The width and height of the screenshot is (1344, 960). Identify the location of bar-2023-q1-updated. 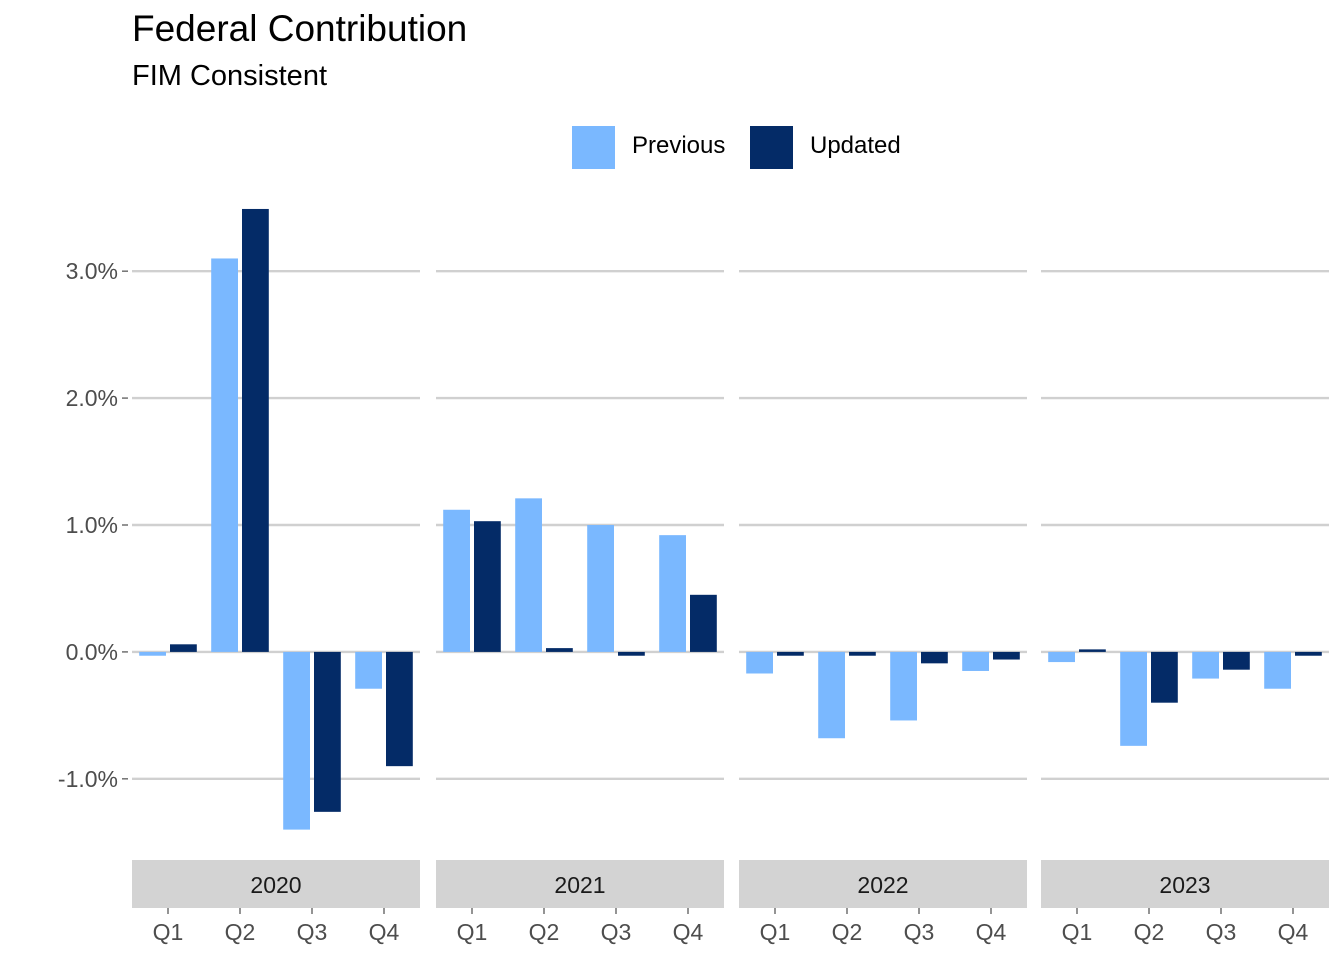
(1092, 650).